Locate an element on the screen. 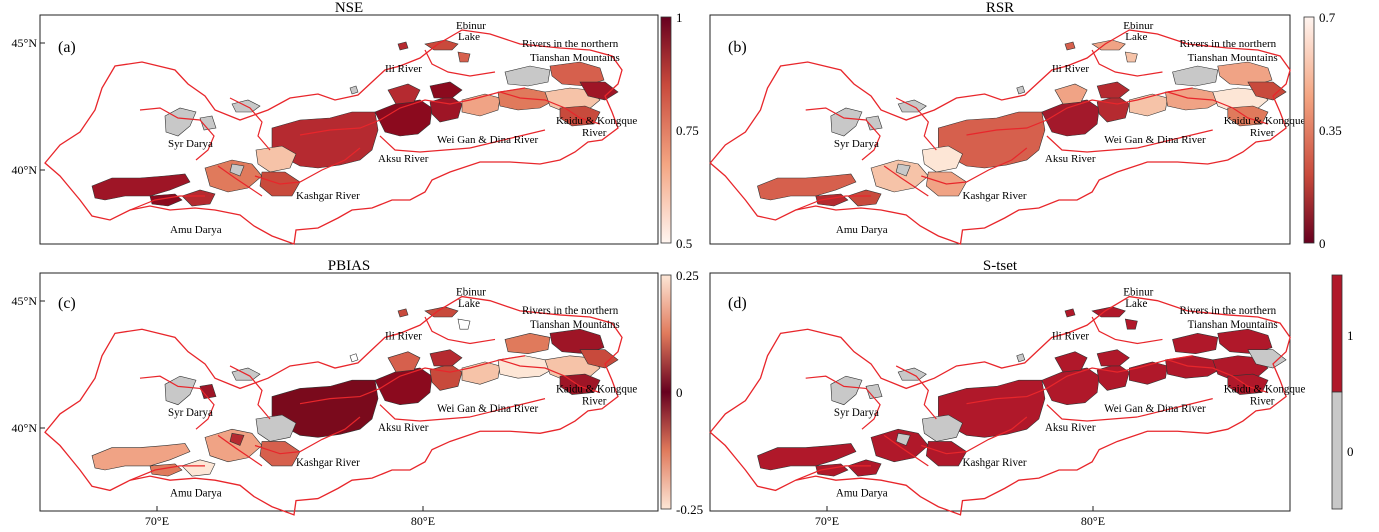  colorbar-stest: 1 0 is located at coordinates (1342, 392).